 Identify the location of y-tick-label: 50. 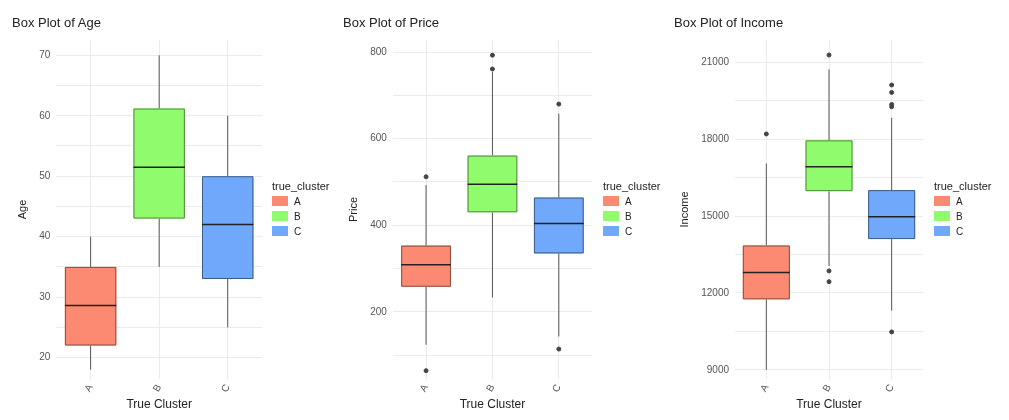
(45, 175).